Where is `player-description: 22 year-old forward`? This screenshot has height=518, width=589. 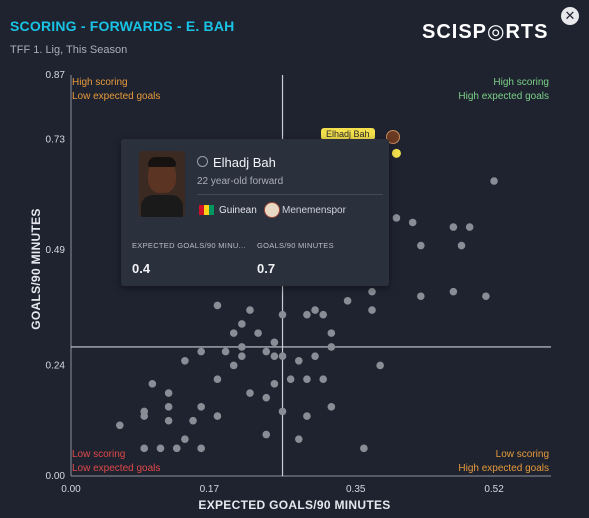 player-description: 22 year-old forward is located at coordinates (240, 181).